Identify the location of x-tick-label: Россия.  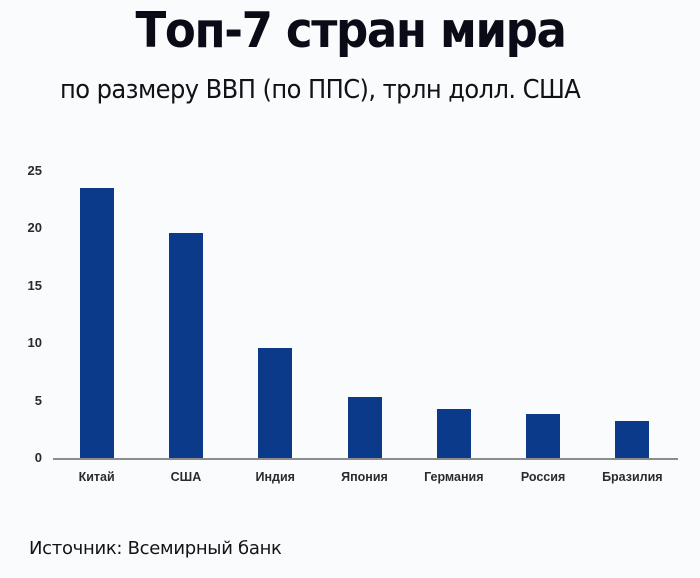
(543, 477).